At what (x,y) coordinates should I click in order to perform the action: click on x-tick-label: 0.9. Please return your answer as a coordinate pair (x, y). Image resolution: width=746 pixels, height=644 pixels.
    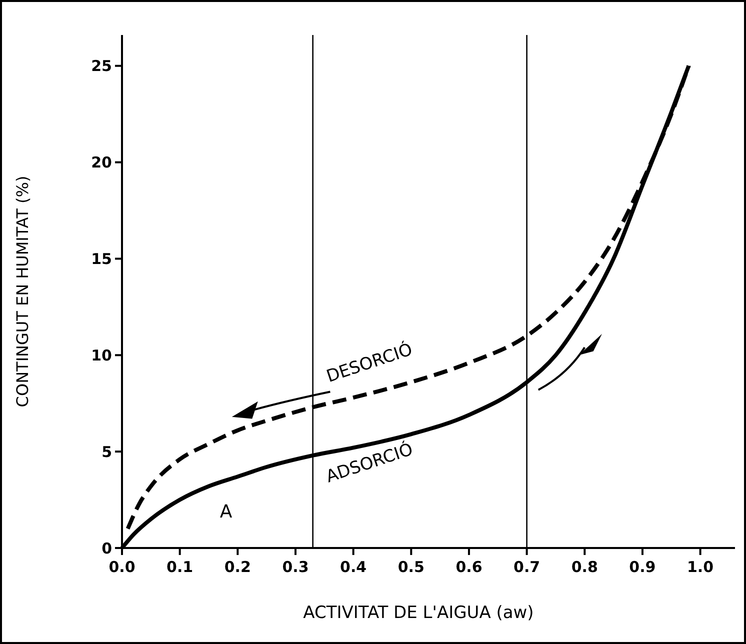
    Looking at the image, I should click on (642, 567).